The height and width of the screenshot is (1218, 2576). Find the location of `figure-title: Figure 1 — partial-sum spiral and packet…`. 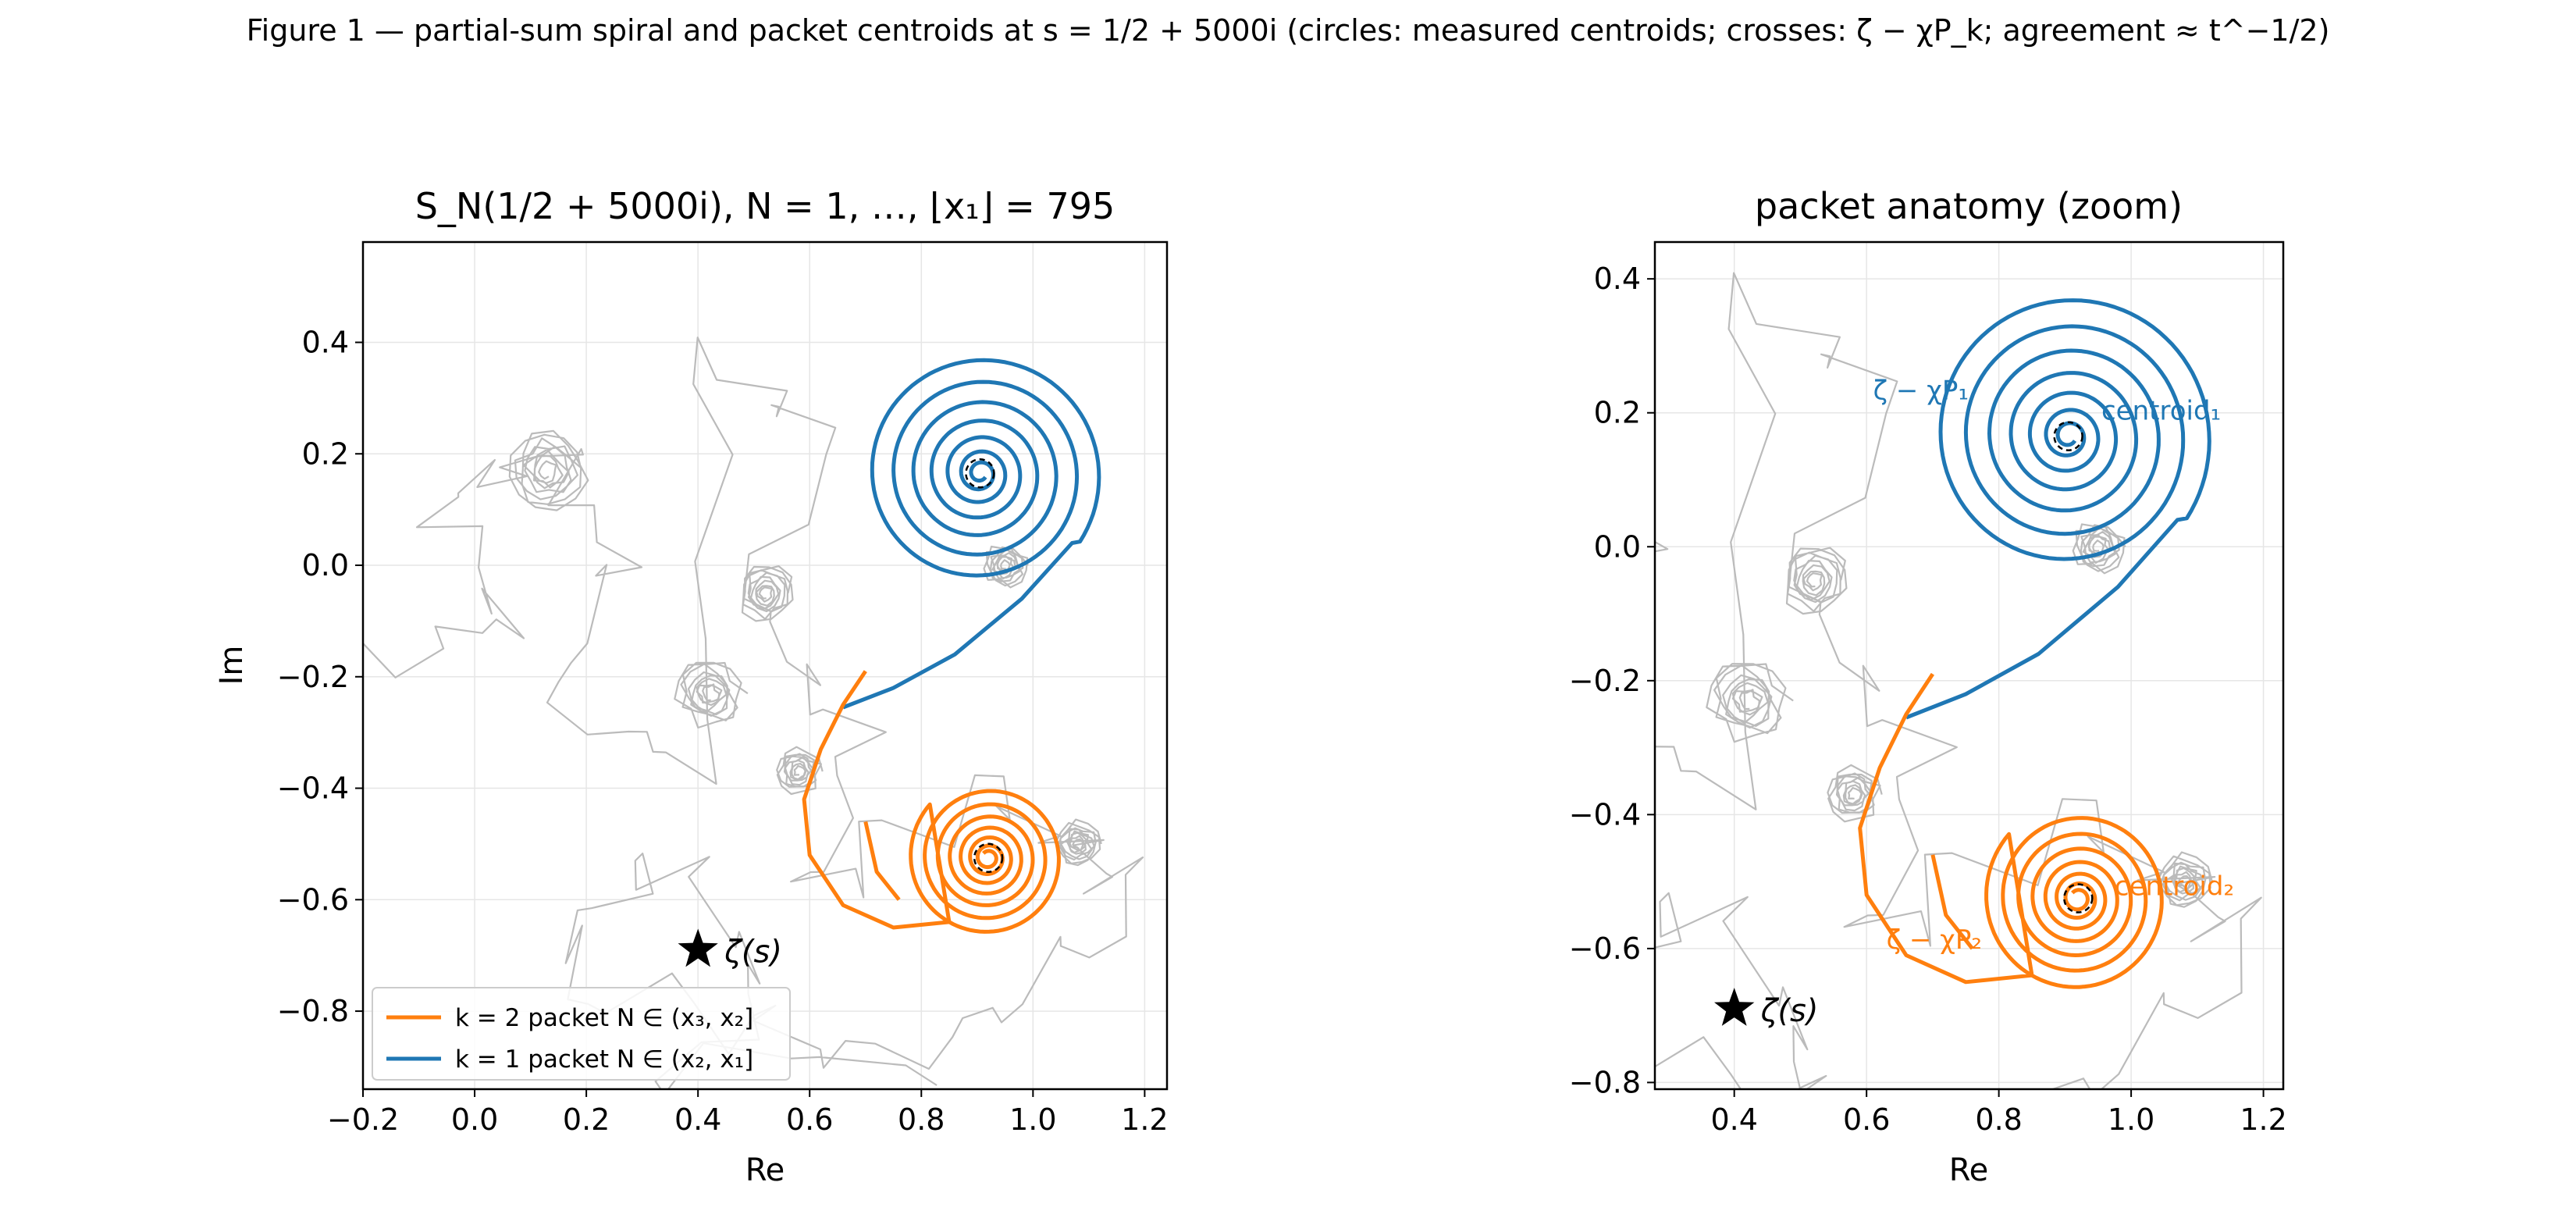

figure-title: Figure 1 — partial-sum spiral and packet… is located at coordinates (1288, 30).